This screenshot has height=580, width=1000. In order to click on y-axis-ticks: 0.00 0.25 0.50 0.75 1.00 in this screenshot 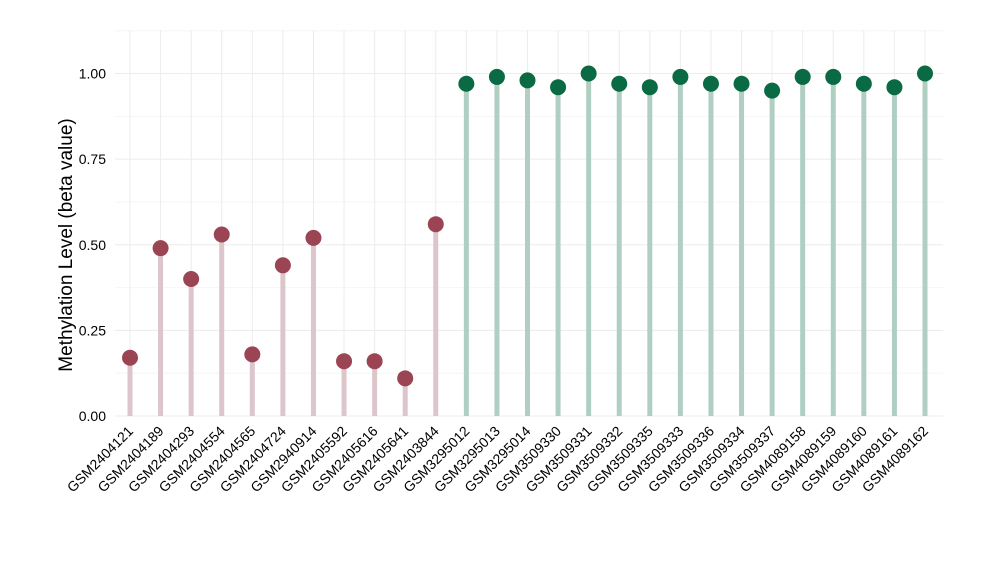, I will do `click(92, 245)`.